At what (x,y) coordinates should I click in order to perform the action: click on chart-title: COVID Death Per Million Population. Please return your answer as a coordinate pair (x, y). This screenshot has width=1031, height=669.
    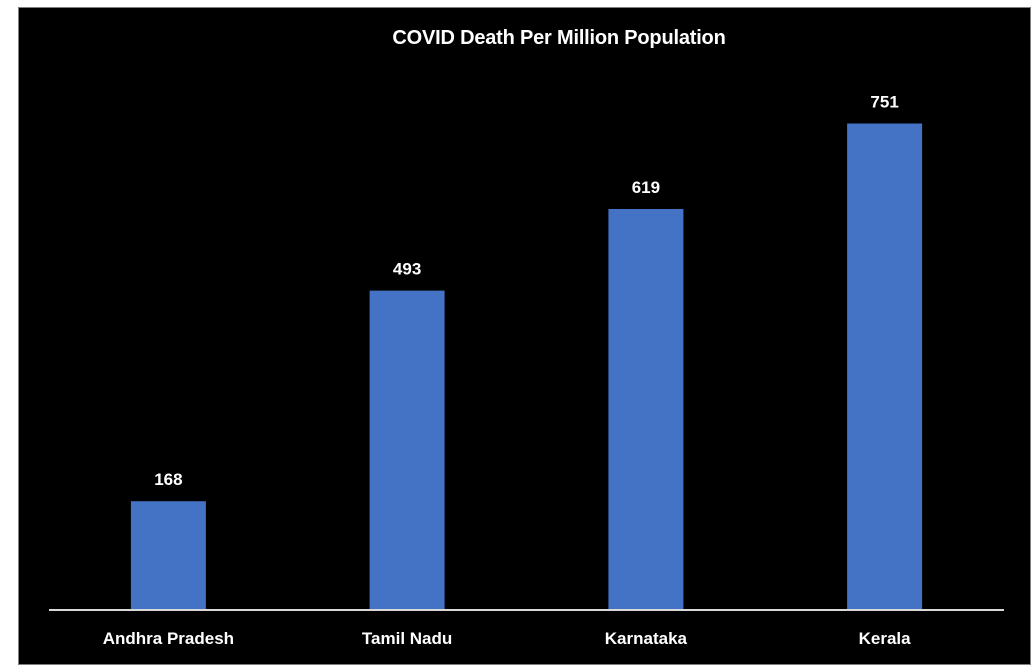
    Looking at the image, I should click on (559, 38).